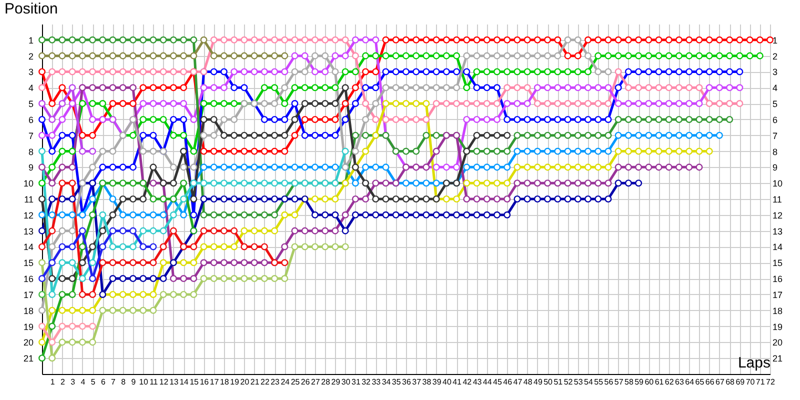 The image size is (800, 400). Describe the element at coordinates (741, 382) in the screenshot. I see `x-tick-label: 69` at that location.